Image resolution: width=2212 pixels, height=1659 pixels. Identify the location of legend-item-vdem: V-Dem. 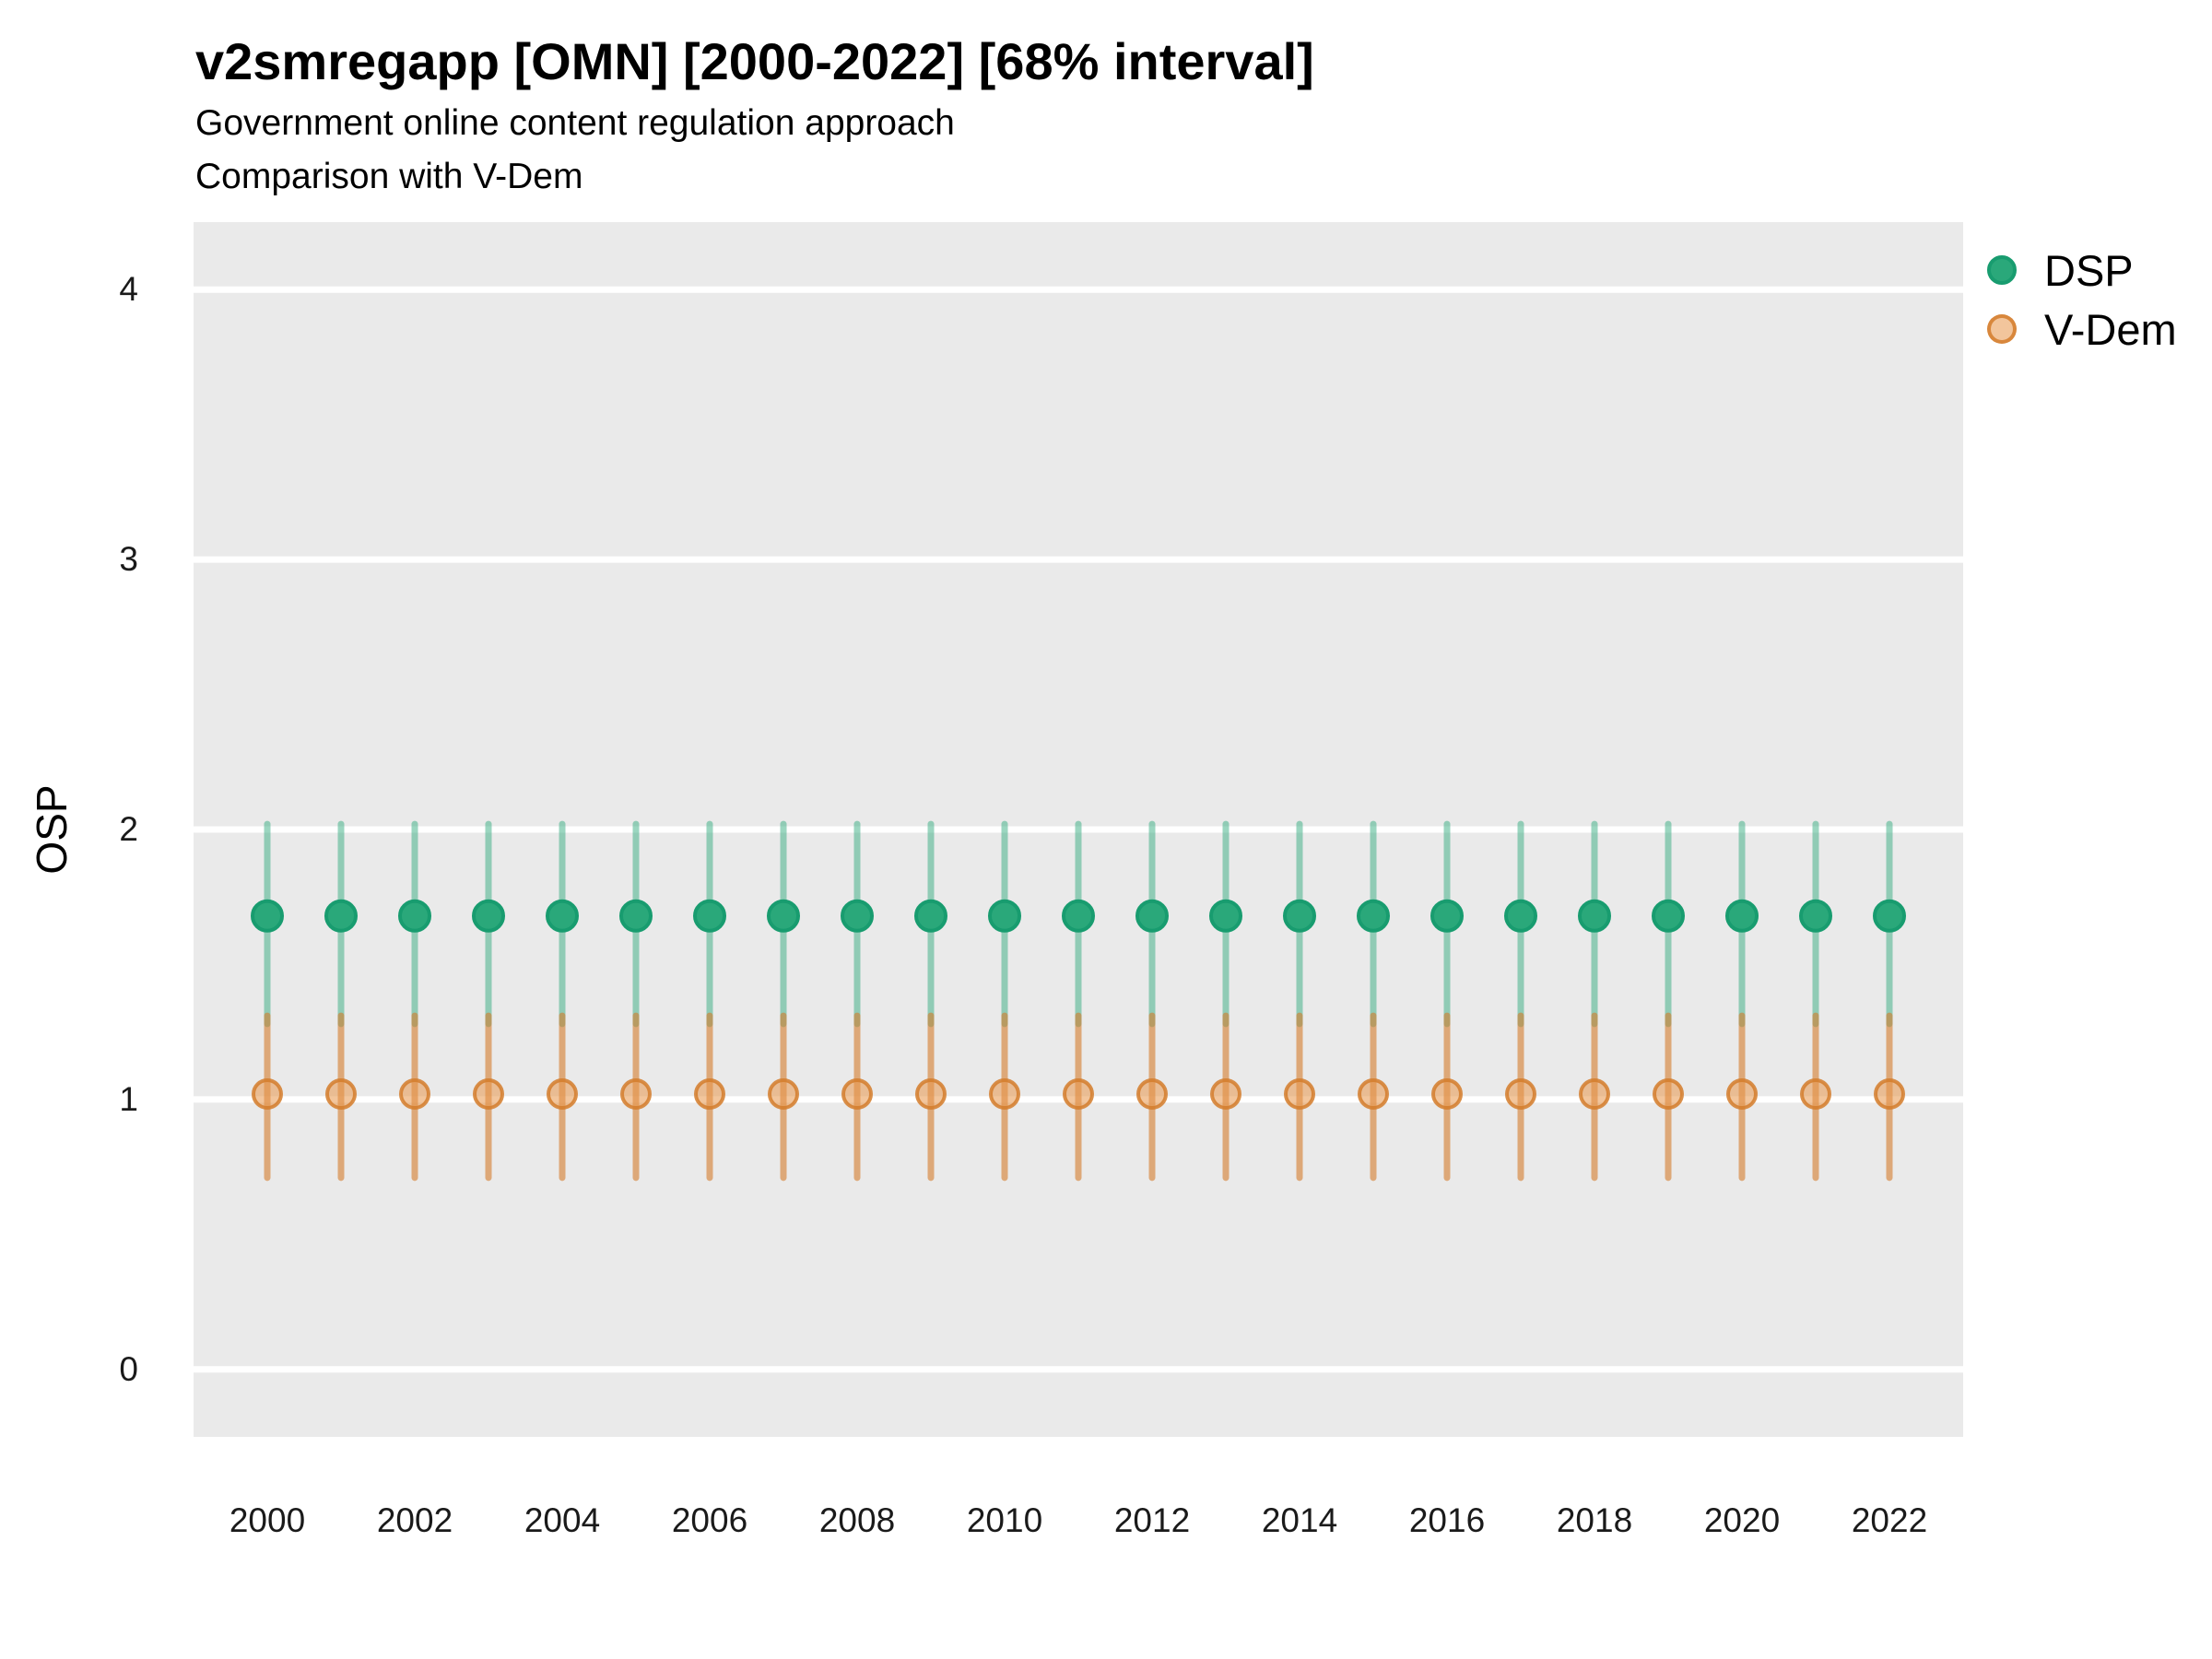
(2082, 329).